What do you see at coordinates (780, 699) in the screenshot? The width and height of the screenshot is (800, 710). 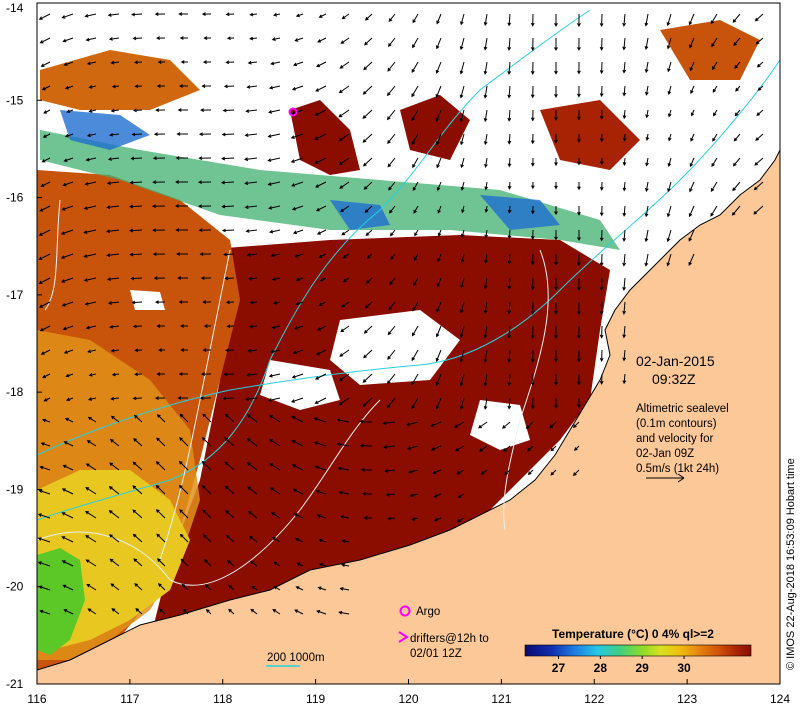 I see `x-tick-label: 124` at bounding box center [780, 699].